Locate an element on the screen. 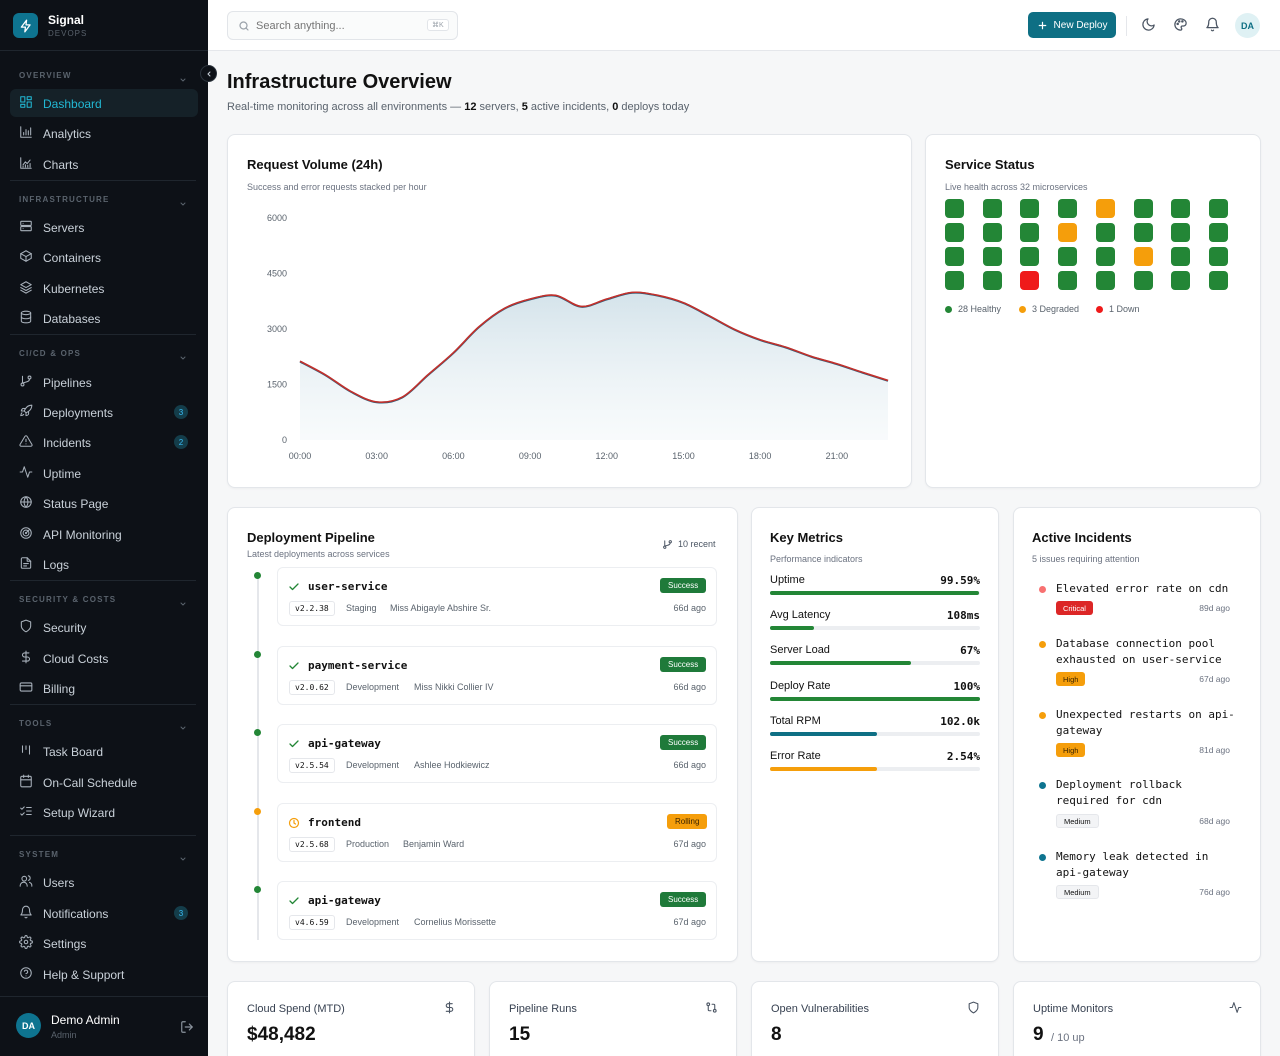  sidebar-item-pipelines: Pipelines is located at coordinates (104, 382).